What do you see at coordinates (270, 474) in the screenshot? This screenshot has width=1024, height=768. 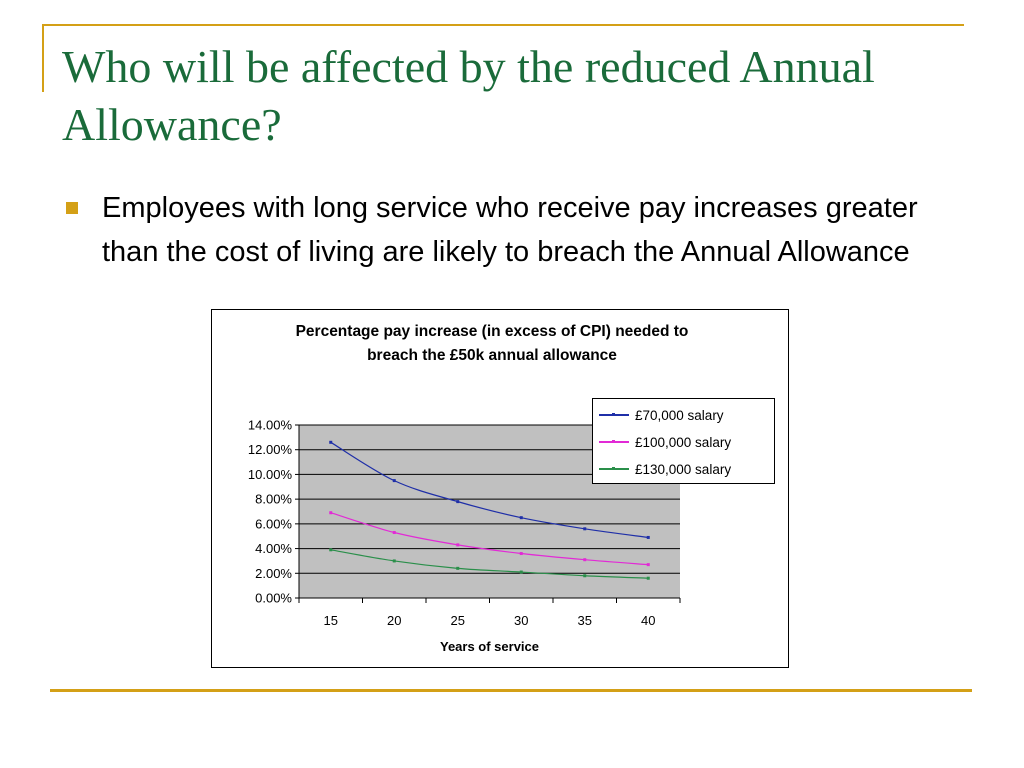 I see `y-tick-label: 10.00%` at bounding box center [270, 474].